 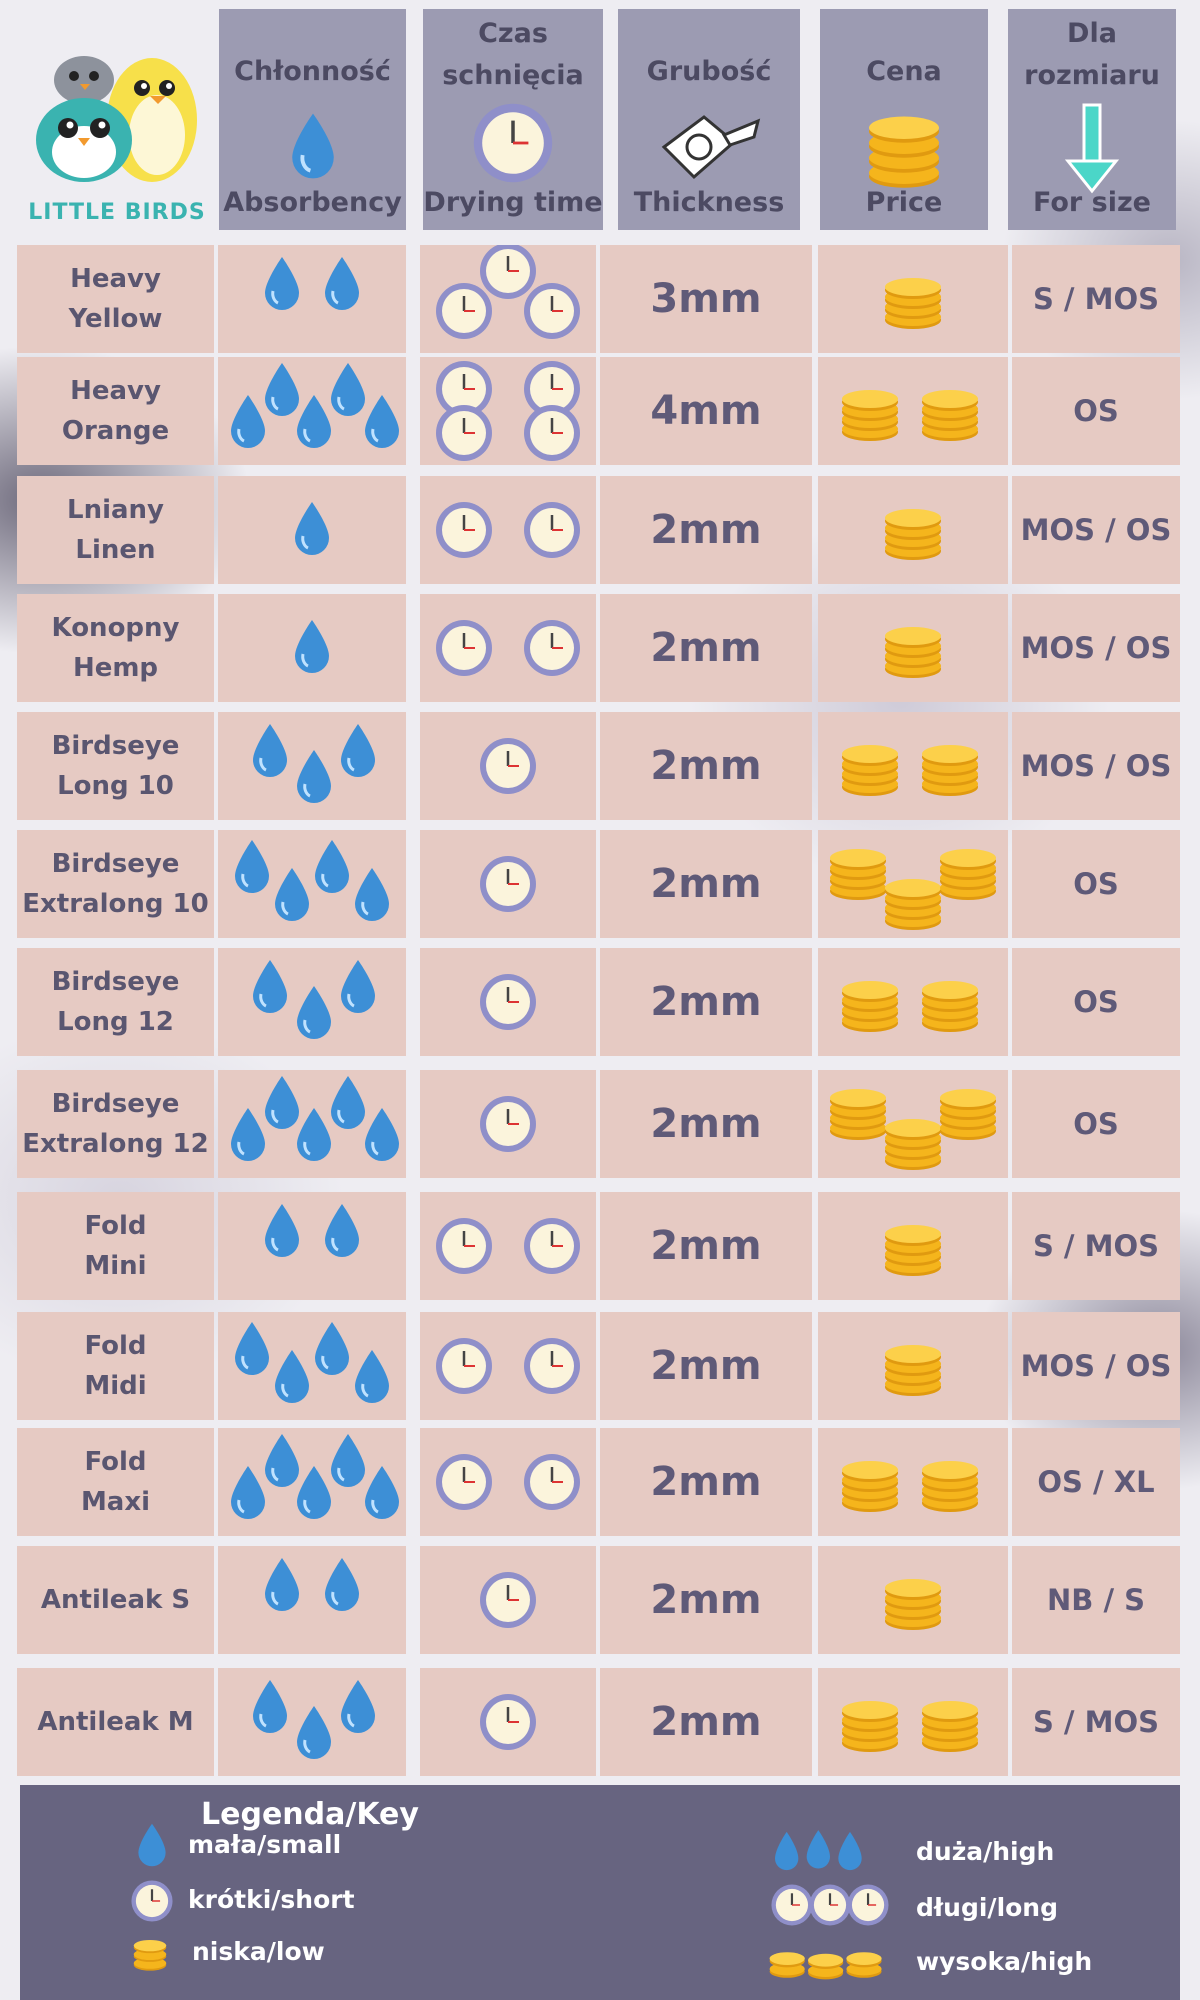 What do you see at coordinates (312, 202) in the screenshot?
I see `header-absorbency-en: Absorbency` at bounding box center [312, 202].